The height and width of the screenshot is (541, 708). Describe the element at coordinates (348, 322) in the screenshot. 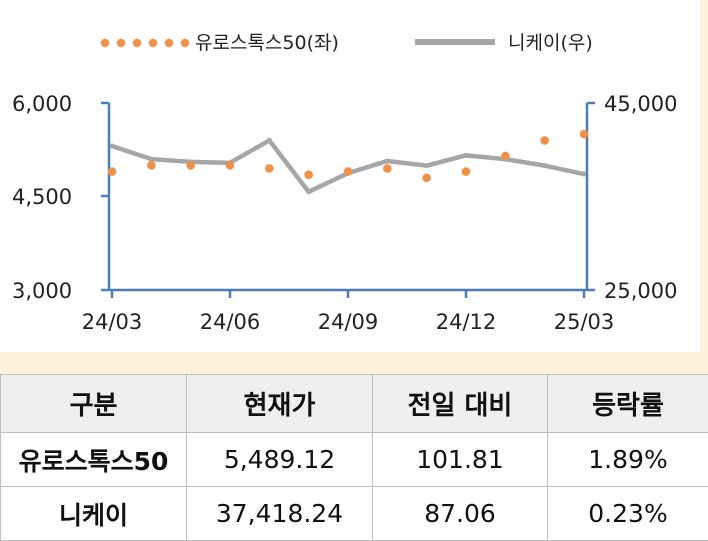

I see `x-tick-label: 24/09` at that location.